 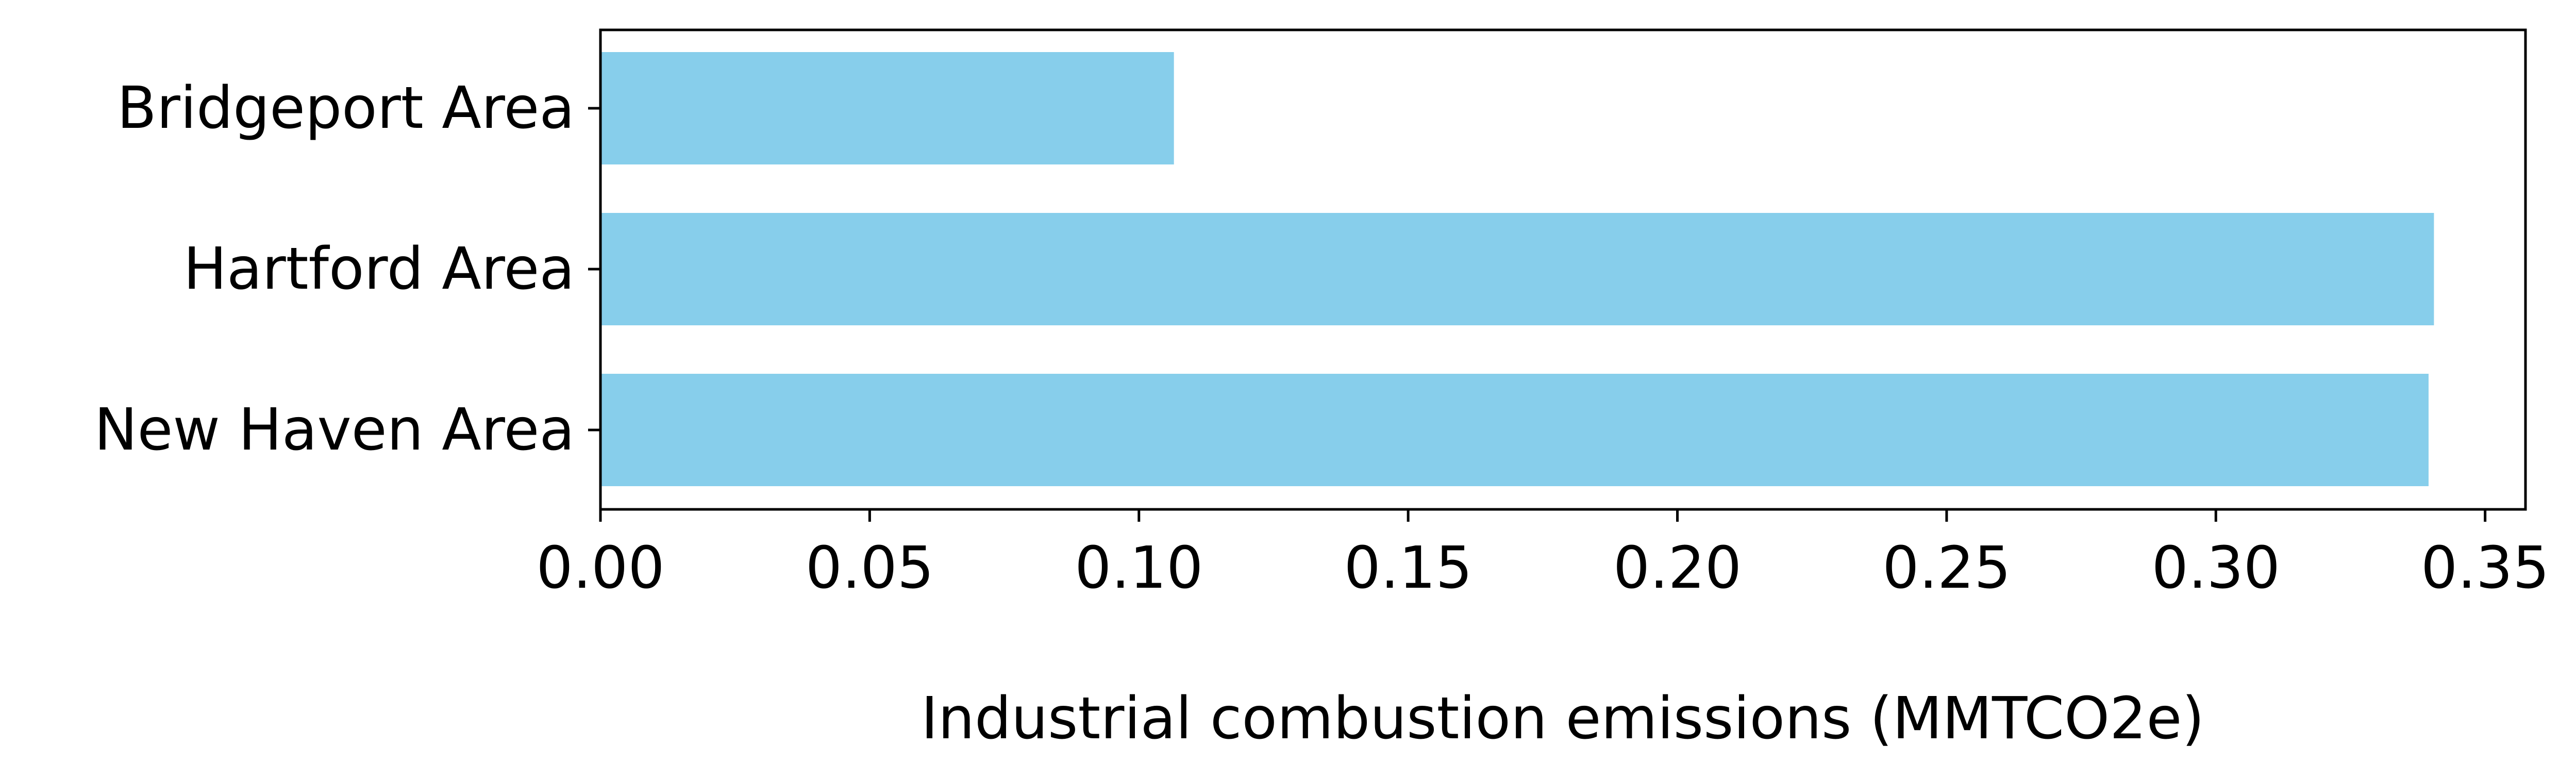 What do you see at coordinates (2216, 568) in the screenshot?
I see `x-tick-label: 0.30` at bounding box center [2216, 568].